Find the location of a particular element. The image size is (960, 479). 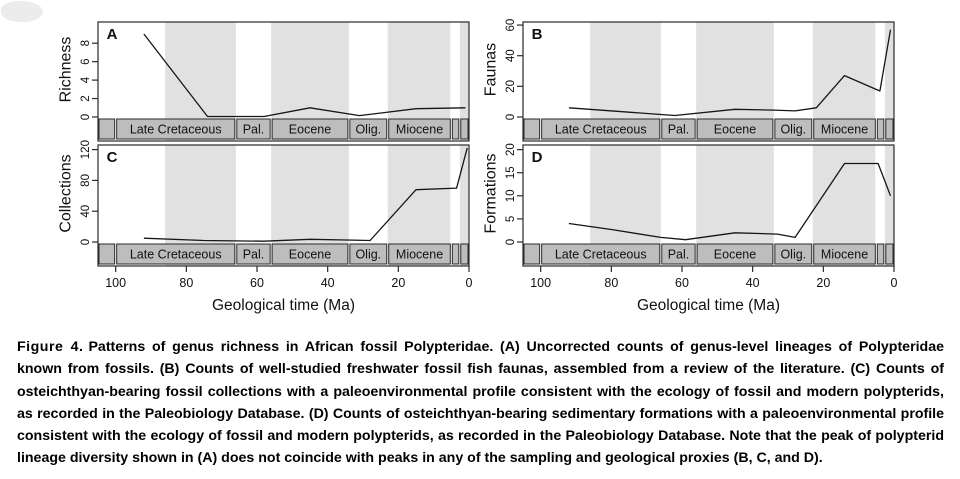

y-tick-label: 4 is located at coordinates (86, 79).